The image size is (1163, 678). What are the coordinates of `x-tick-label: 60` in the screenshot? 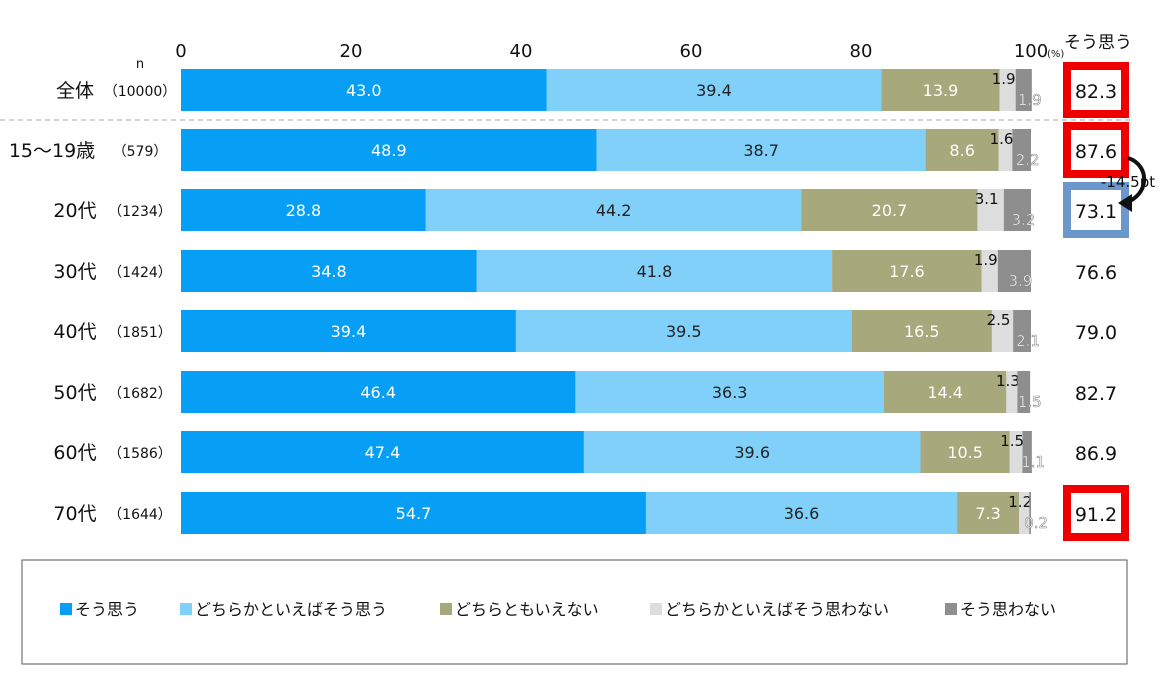 It's located at (691, 51).